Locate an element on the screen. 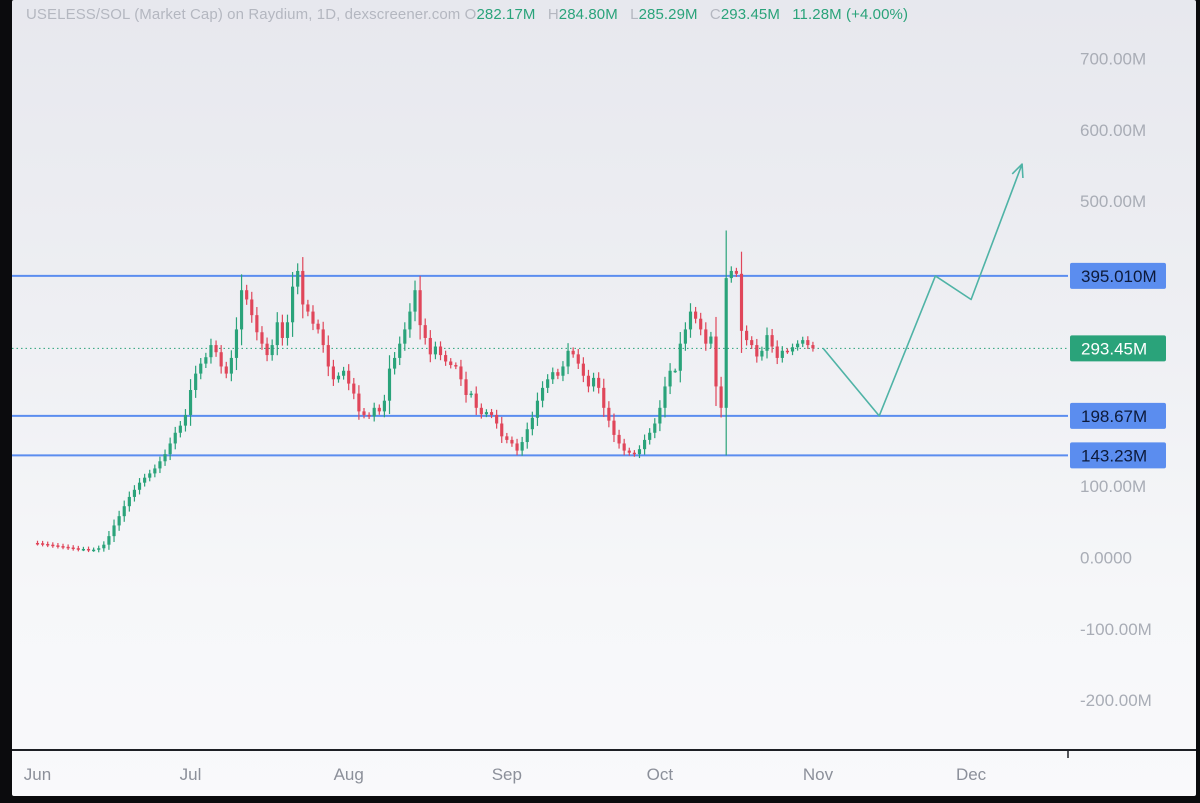  x-tick-label: Jun is located at coordinates (37, 774).